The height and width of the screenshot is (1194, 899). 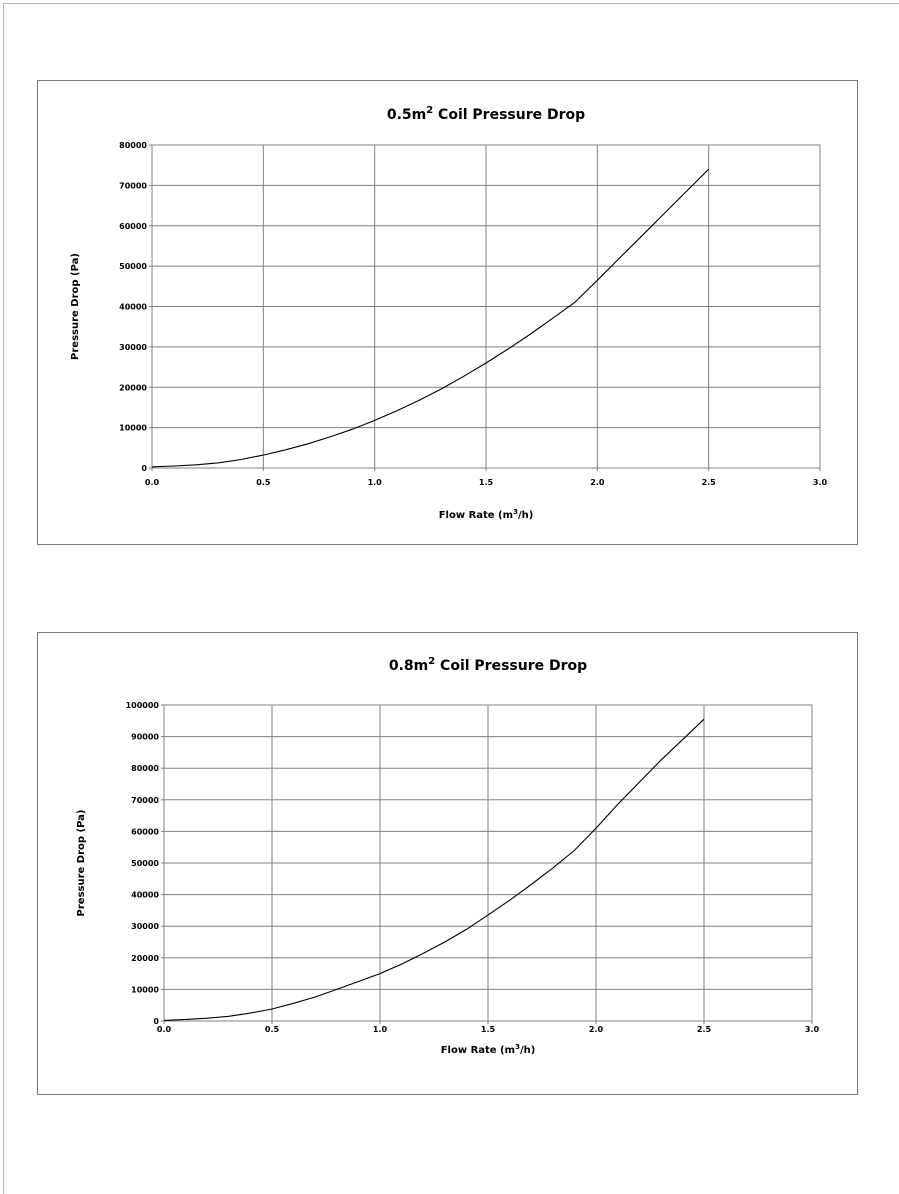 What do you see at coordinates (488, 665) in the screenshot?
I see `chart-title: 0.8m2 Coil Pressure Drop` at bounding box center [488, 665].